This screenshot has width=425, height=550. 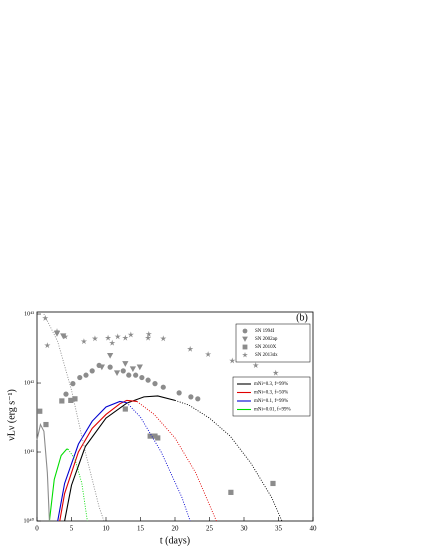 What do you see at coordinates (271, 401) in the screenshot?
I see `legend-label: mNi=0.1, f=99%` at bounding box center [271, 401].